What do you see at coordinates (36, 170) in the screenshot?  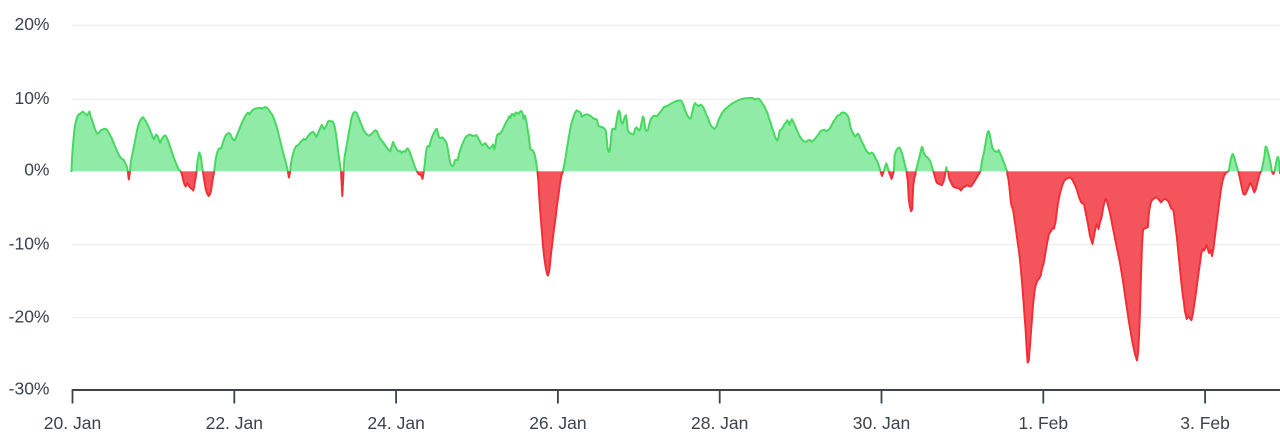 I see `svg-text: 0%` at bounding box center [36, 170].